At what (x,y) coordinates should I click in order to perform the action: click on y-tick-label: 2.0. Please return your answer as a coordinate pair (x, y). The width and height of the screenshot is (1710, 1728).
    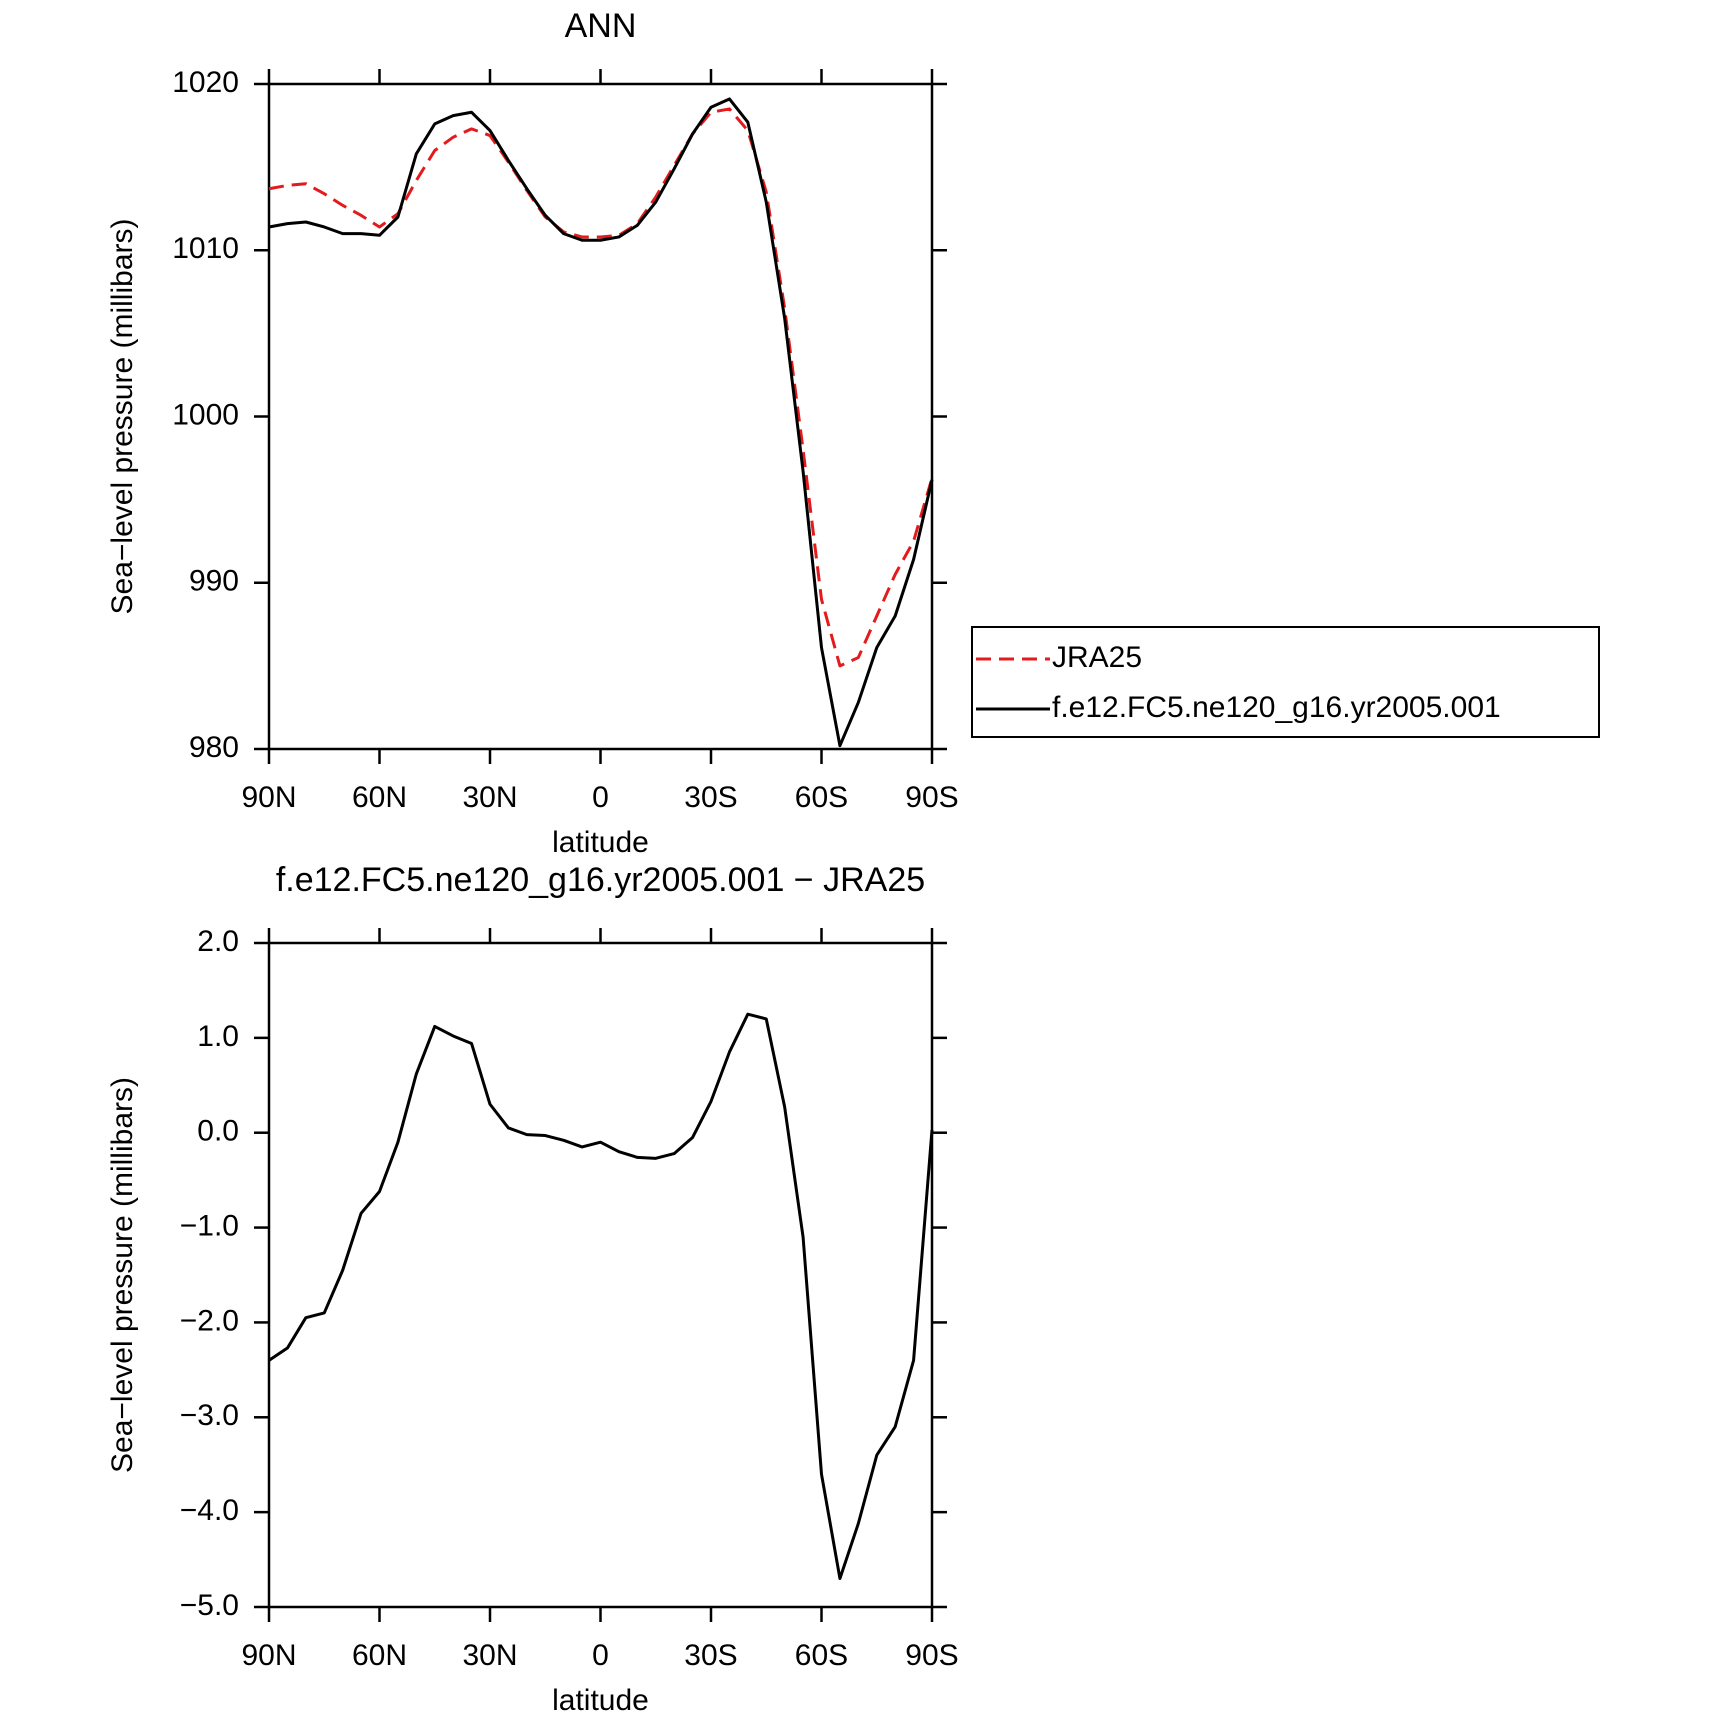
    Looking at the image, I should click on (218, 941).